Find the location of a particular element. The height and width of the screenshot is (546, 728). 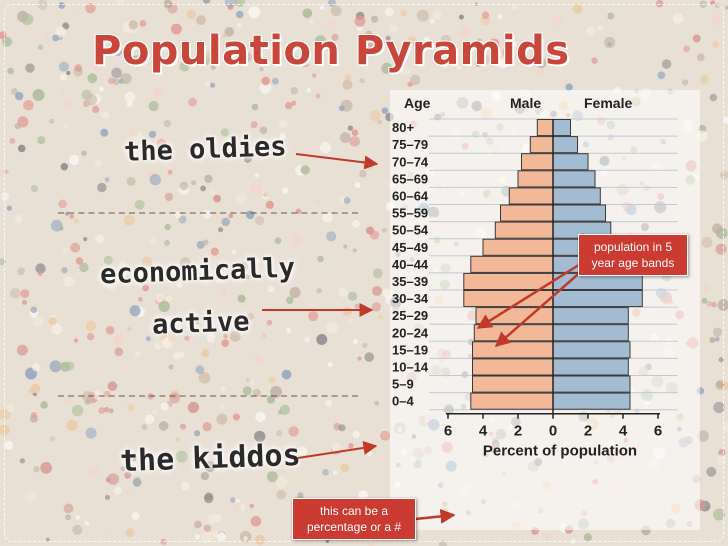

age-label: 25–29 is located at coordinates (410, 315).